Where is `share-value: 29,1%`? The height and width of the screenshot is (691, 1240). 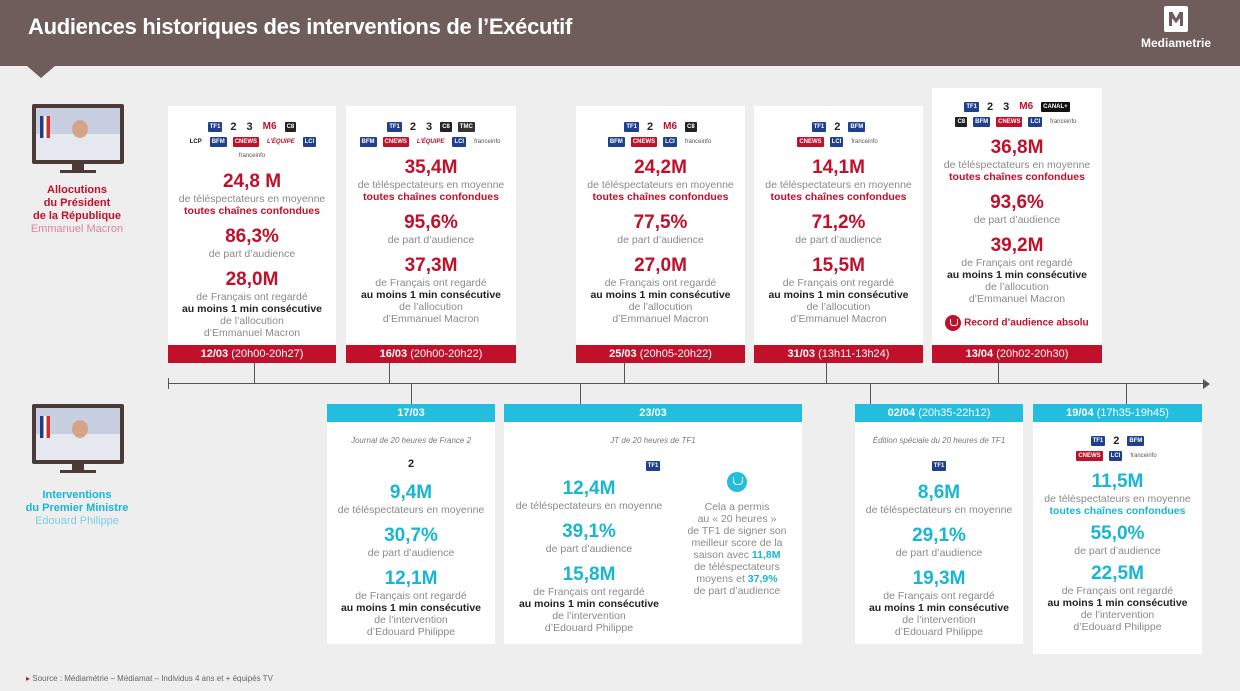
share-value: 29,1% is located at coordinates (939, 535).